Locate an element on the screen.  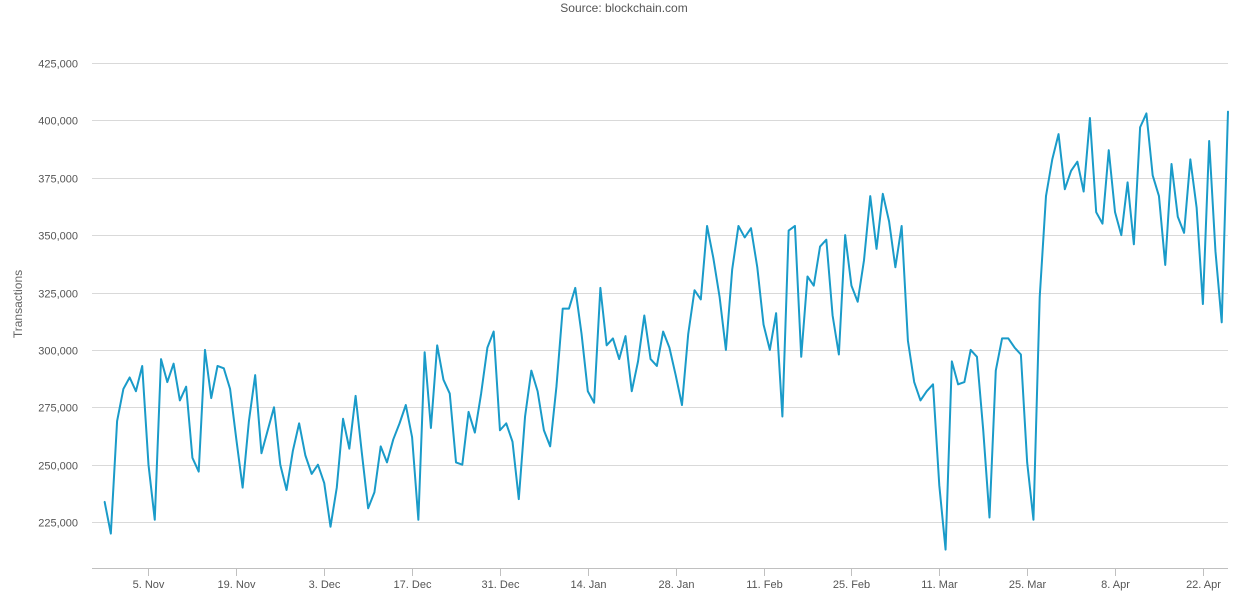
y-tick-label: 275,000 is located at coordinates (58, 409).